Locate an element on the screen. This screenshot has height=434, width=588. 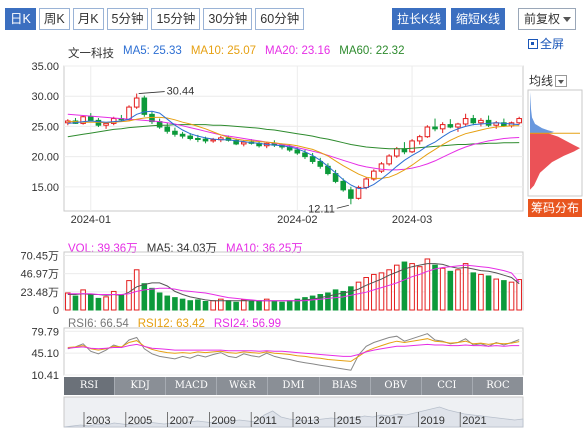
tab-weekly-k: 周K is located at coordinates (54, 19).